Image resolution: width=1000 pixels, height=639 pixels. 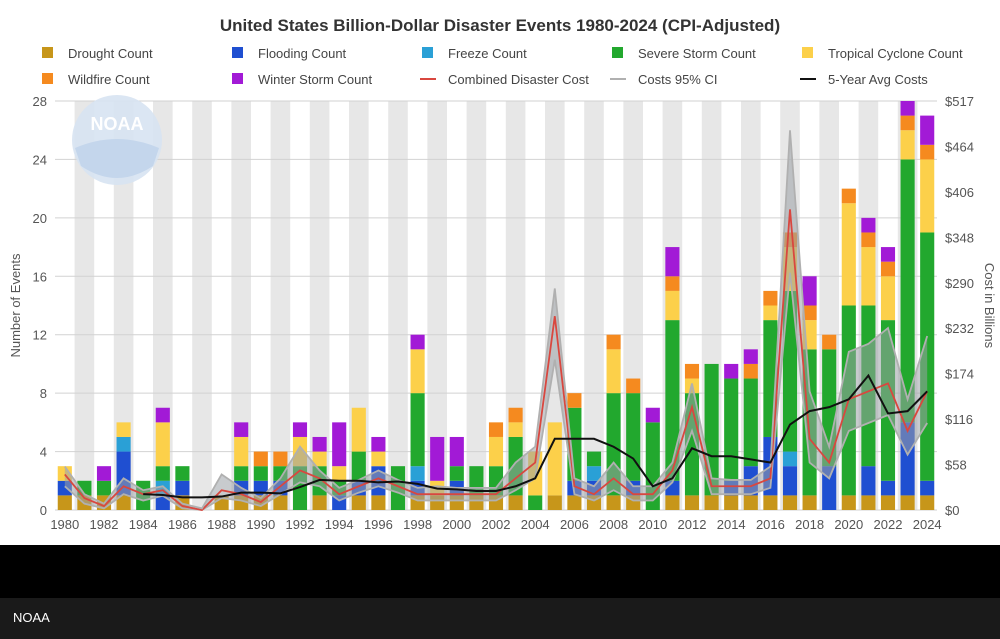 I want to click on bar-tropical-cyclone-count2024, so click(x=927, y=196).